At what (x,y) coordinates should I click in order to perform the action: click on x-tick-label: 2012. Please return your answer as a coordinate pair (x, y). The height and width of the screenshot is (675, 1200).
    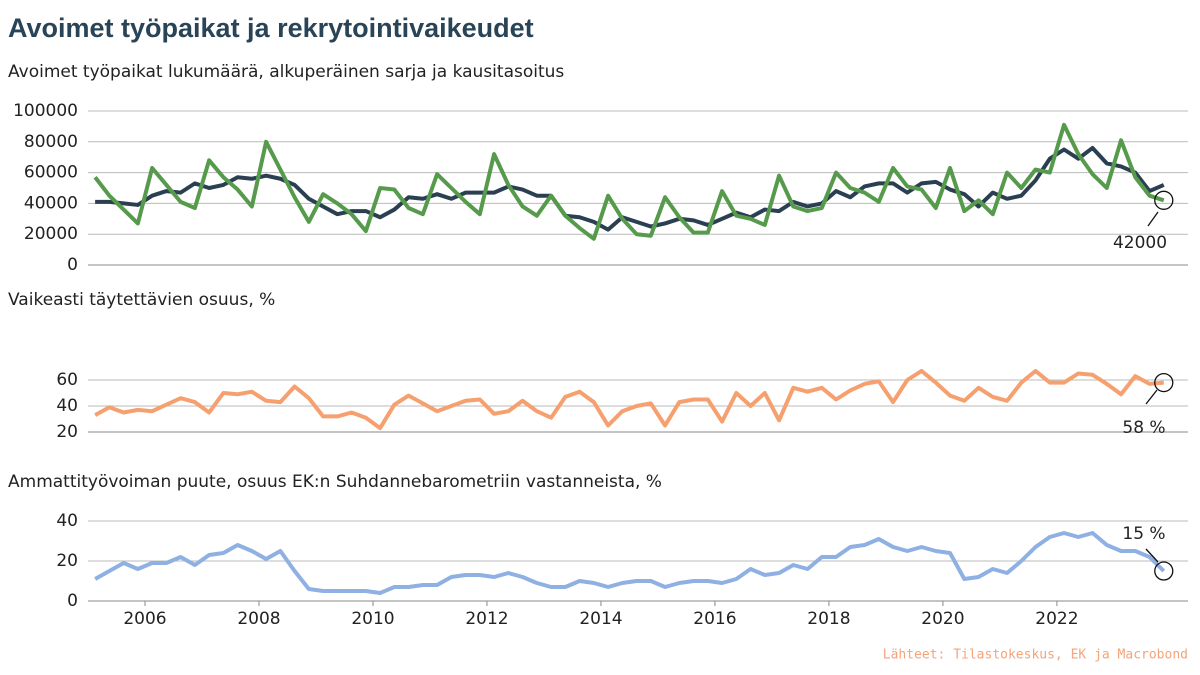
    Looking at the image, I should click on (486, 619).